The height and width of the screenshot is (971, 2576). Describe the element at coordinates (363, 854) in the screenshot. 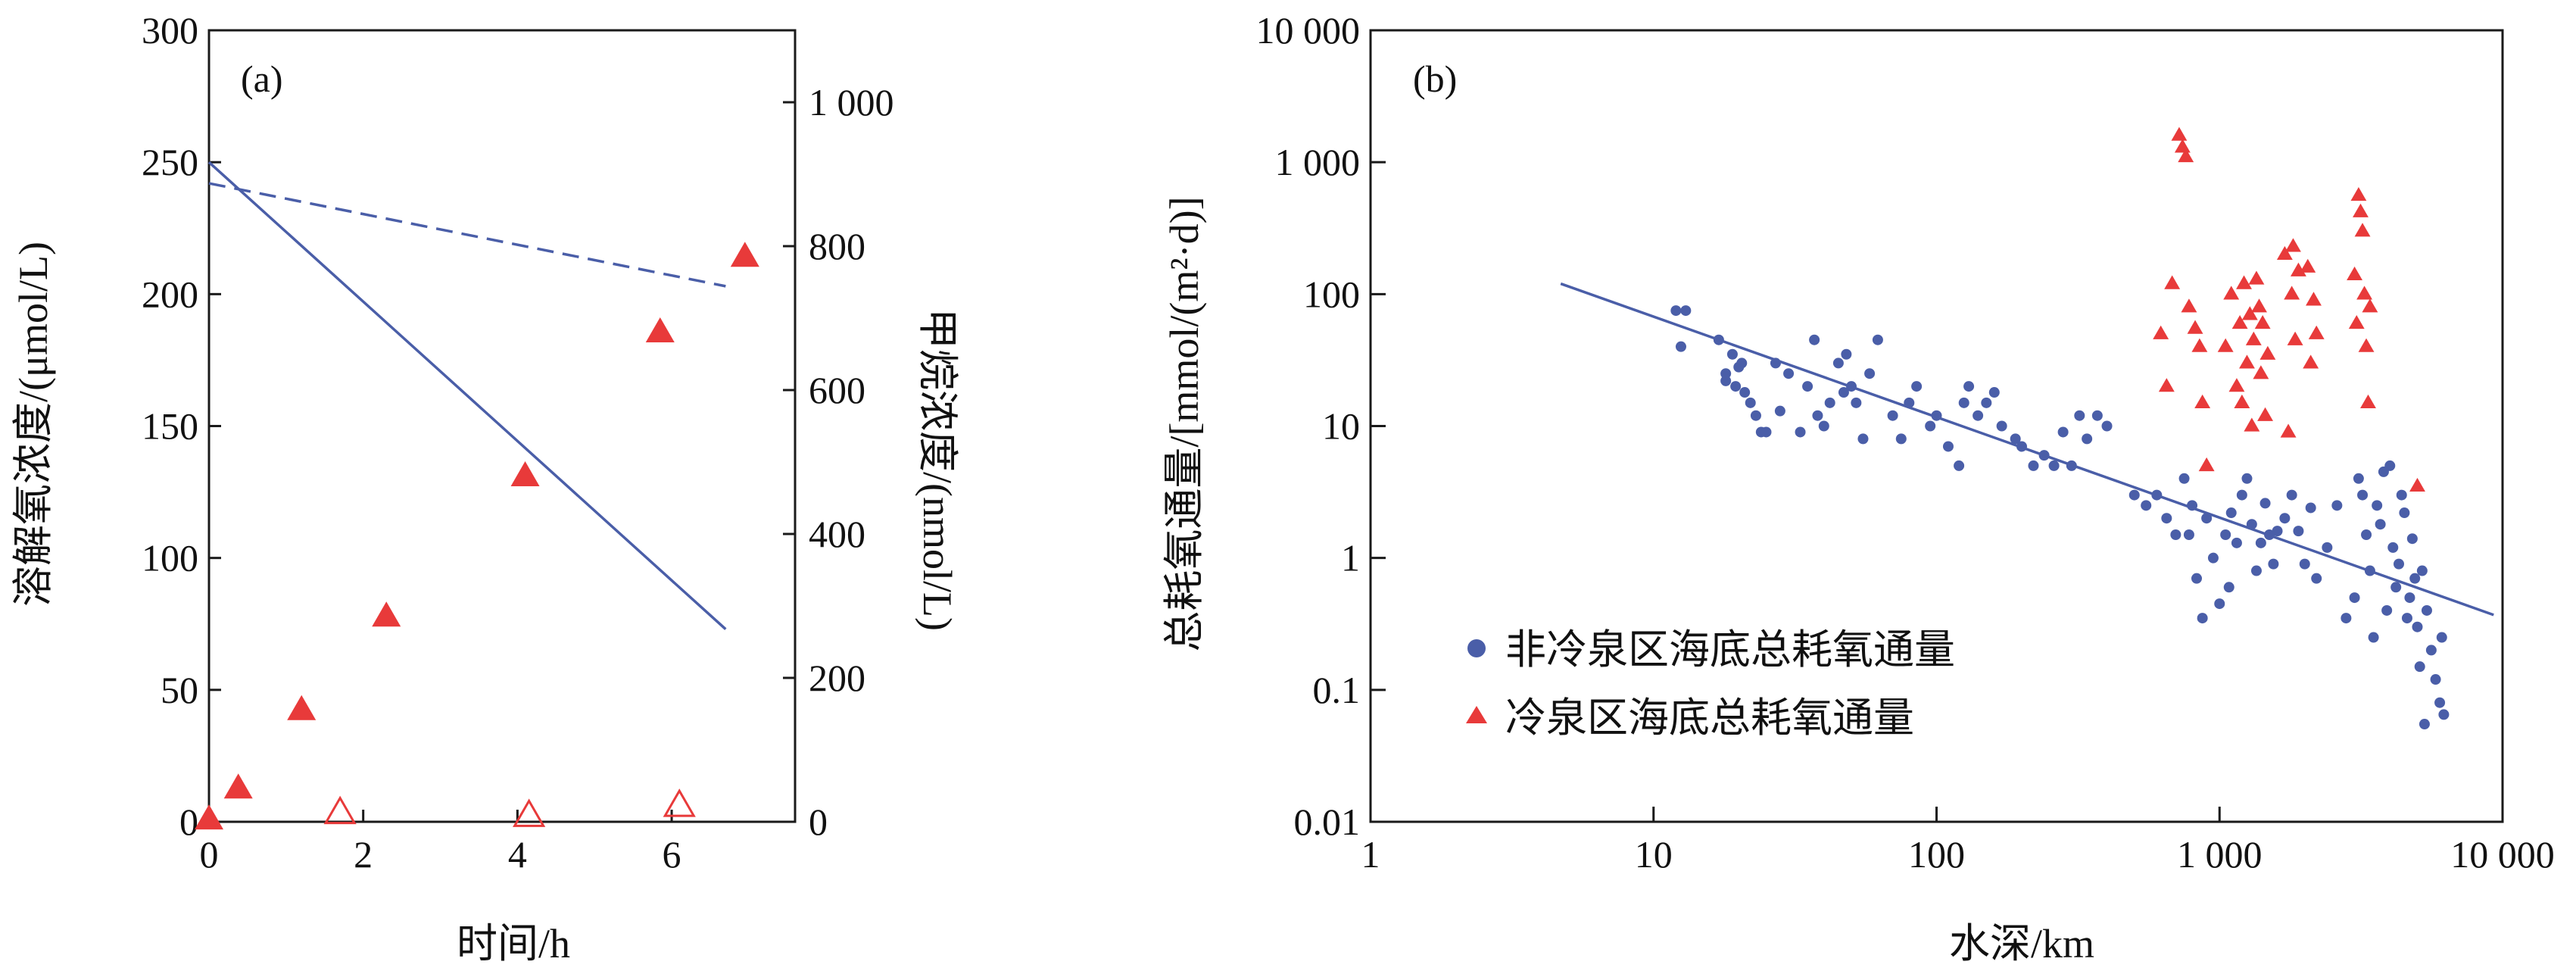

I see `panel-a-x-tick-label: 2` at that location.